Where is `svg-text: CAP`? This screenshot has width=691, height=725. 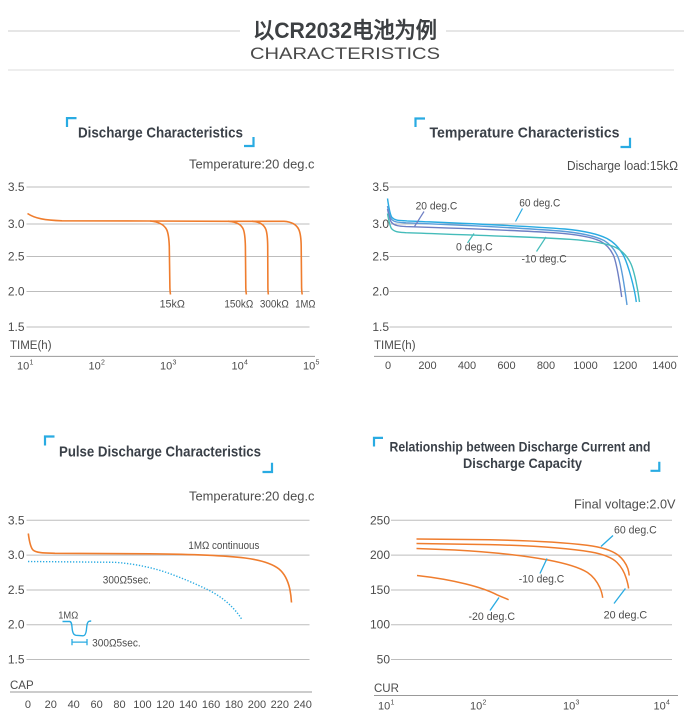
svg-text: CAP is located at coordinates (22, 686).